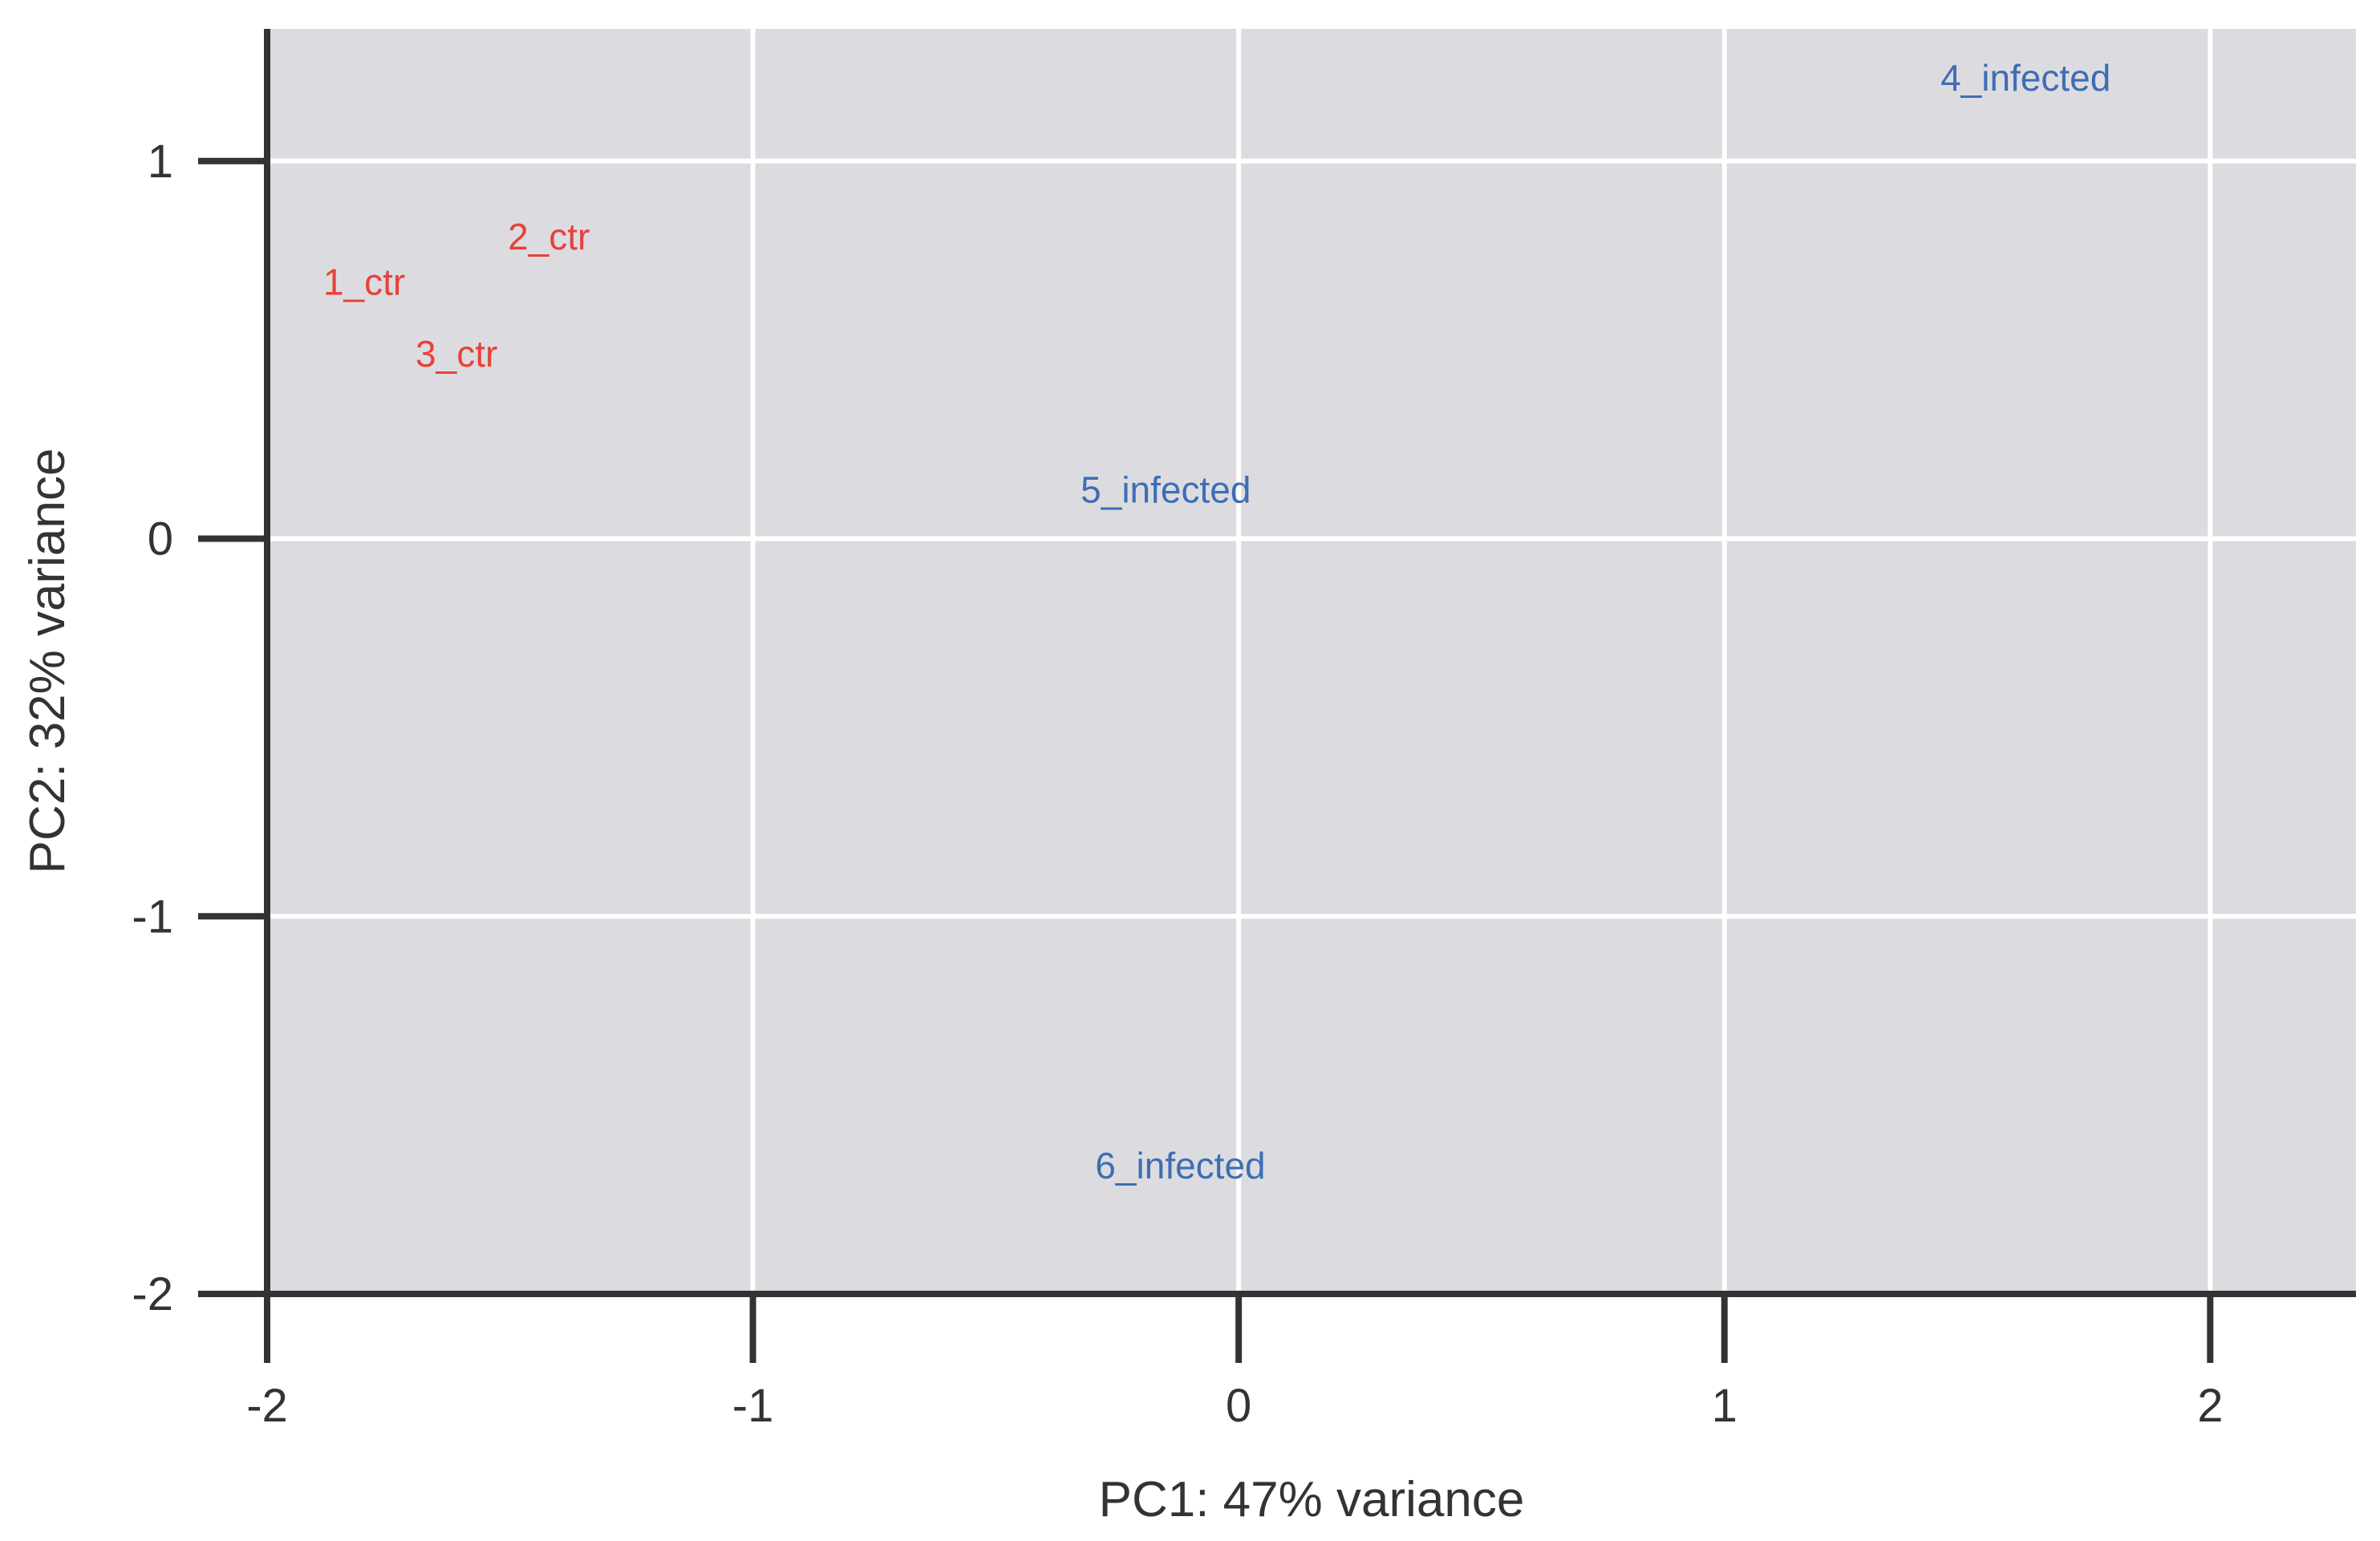 The height and width of the screenshot is (1541, 2380). I want to click on point-label-2_ctr: 2_ctr, so click(549, 237).